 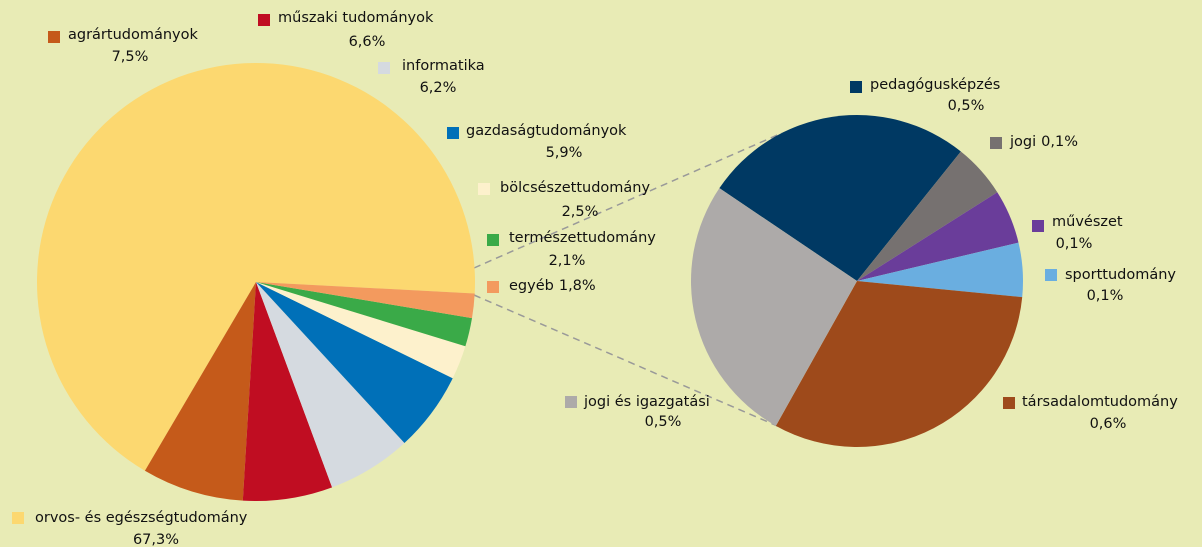 I want to click on category-label: informatika, so click(x=443, y=66).